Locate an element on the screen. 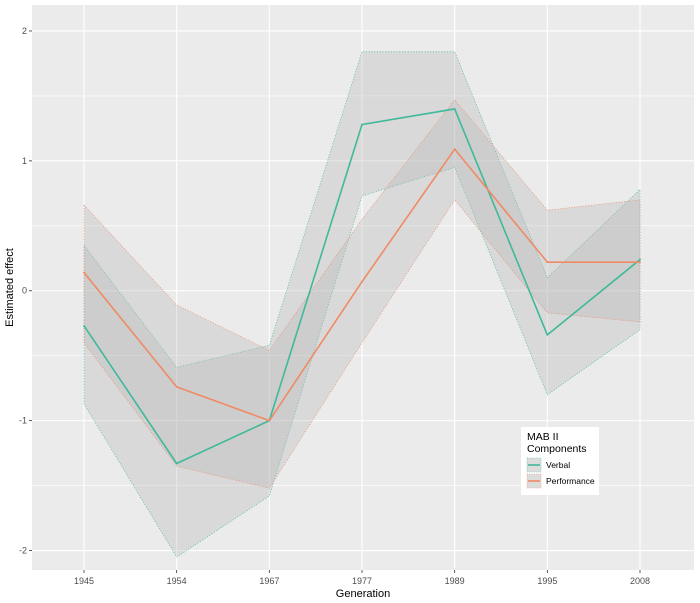 This screenshot has height=603, width=700. x-tick-label: 1977 is located at coordinates (362, 581).